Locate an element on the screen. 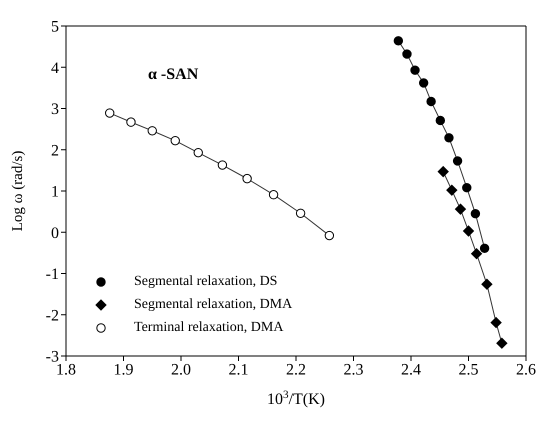  y-tick-label: -3 is located at coordinates (52, 357).